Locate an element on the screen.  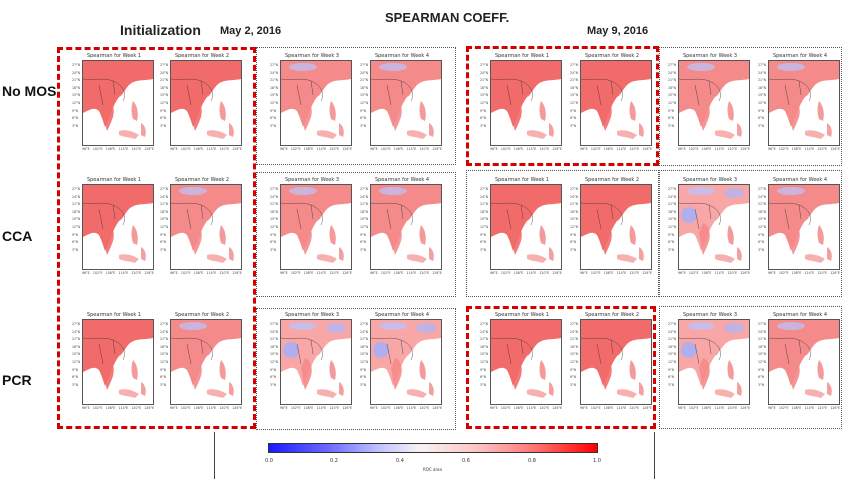
colorbar-tick: 0.8 is located at coordinates (532, 461).